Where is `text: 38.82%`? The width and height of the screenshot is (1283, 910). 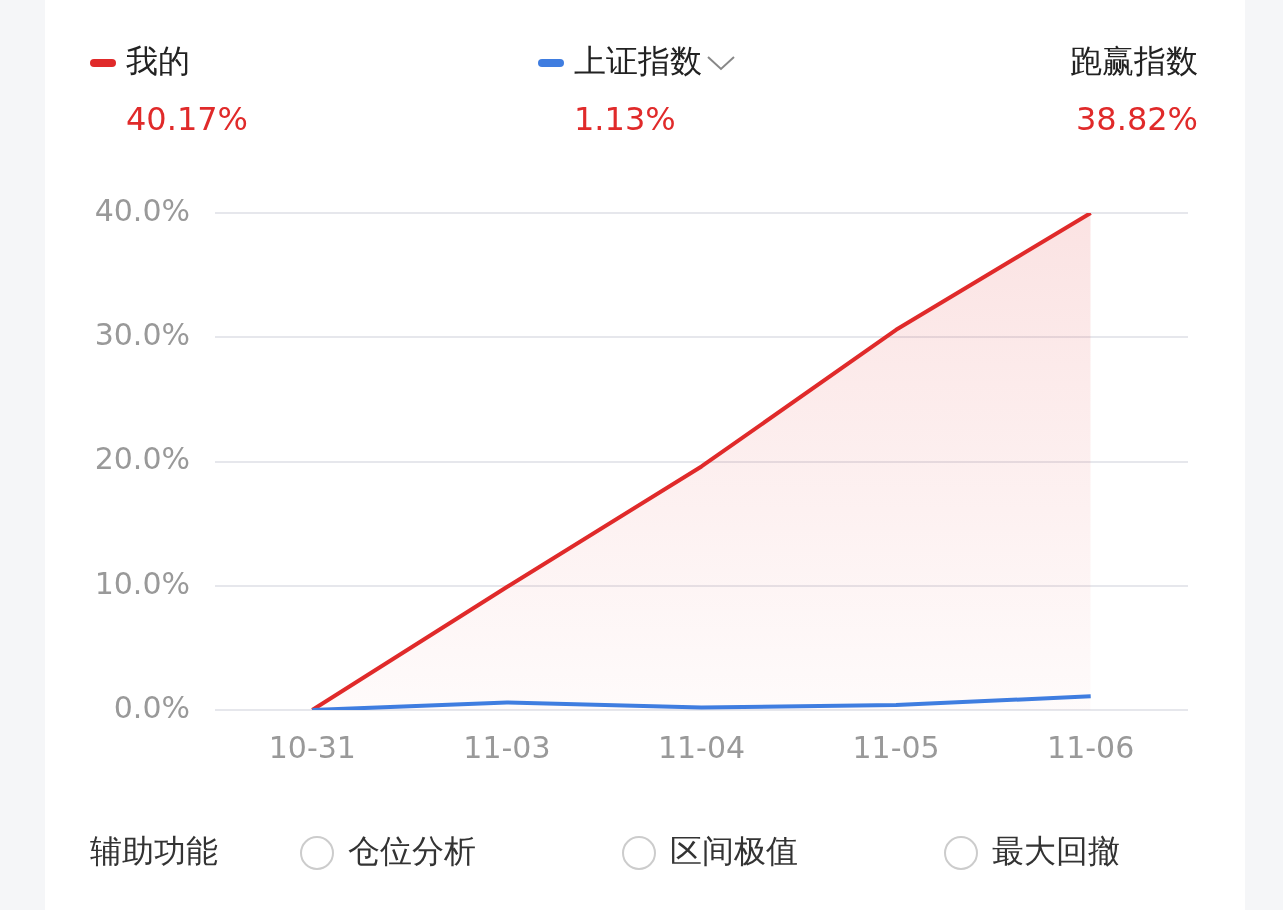 text: 38.82% is located at coordinates (1136, 119).